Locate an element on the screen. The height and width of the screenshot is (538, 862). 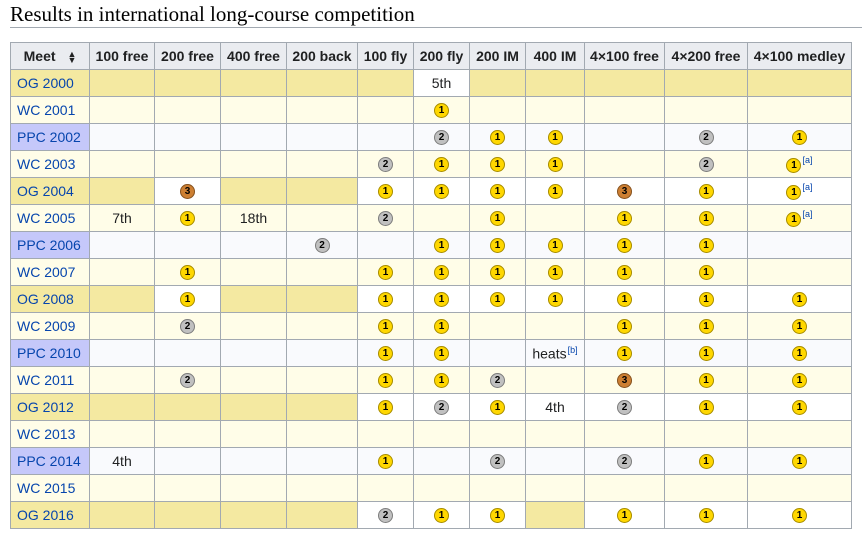
meet-link: OG 2000 is located at coordinates (50, 83).